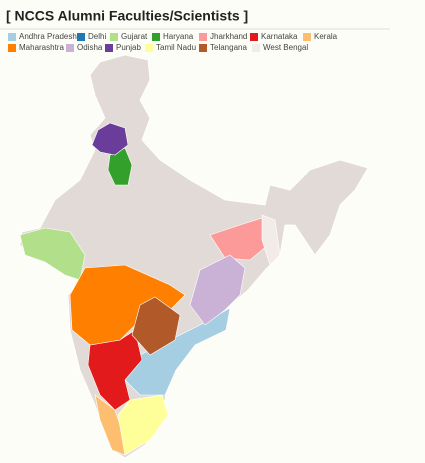 This screenshot has width=425, height=463. Describe the element at coordinates (285, 47) in the screenshot. I see `legend-label: West Bengal` at that location.